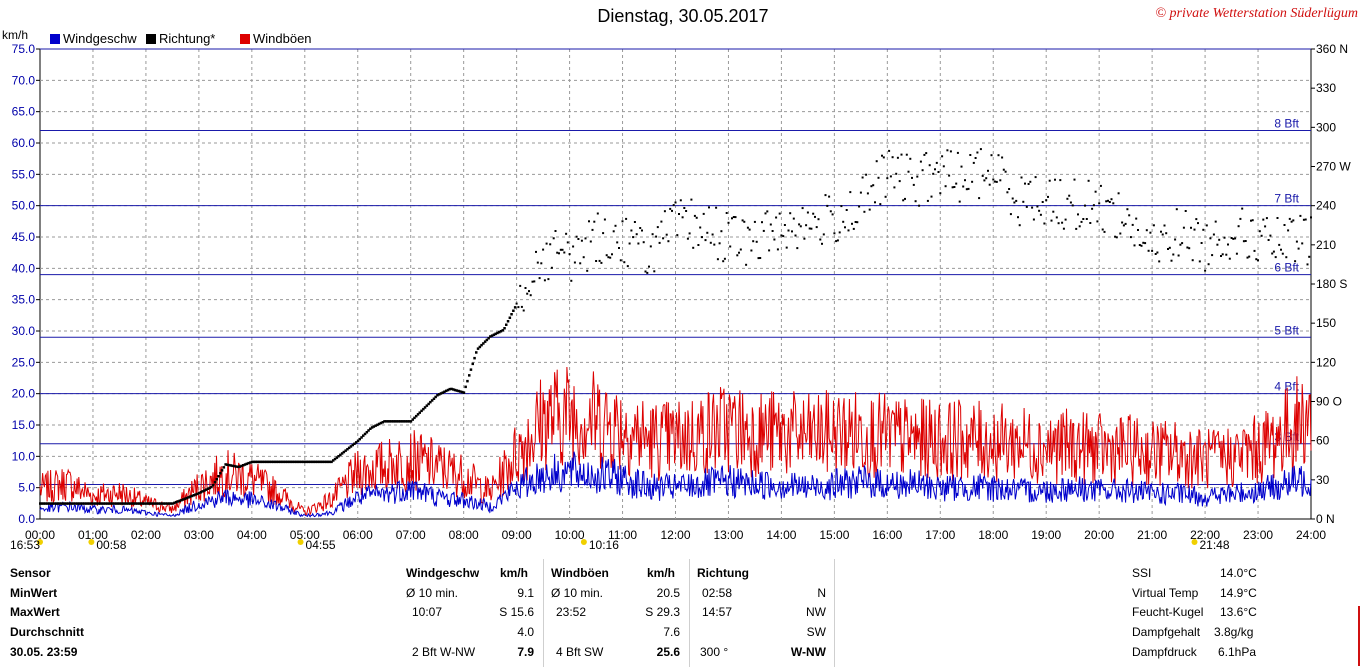 Image resolution: width=1366 pixels, height=670 pixels. I want to click on x-tick-label: 09:00, so click(517, 535).